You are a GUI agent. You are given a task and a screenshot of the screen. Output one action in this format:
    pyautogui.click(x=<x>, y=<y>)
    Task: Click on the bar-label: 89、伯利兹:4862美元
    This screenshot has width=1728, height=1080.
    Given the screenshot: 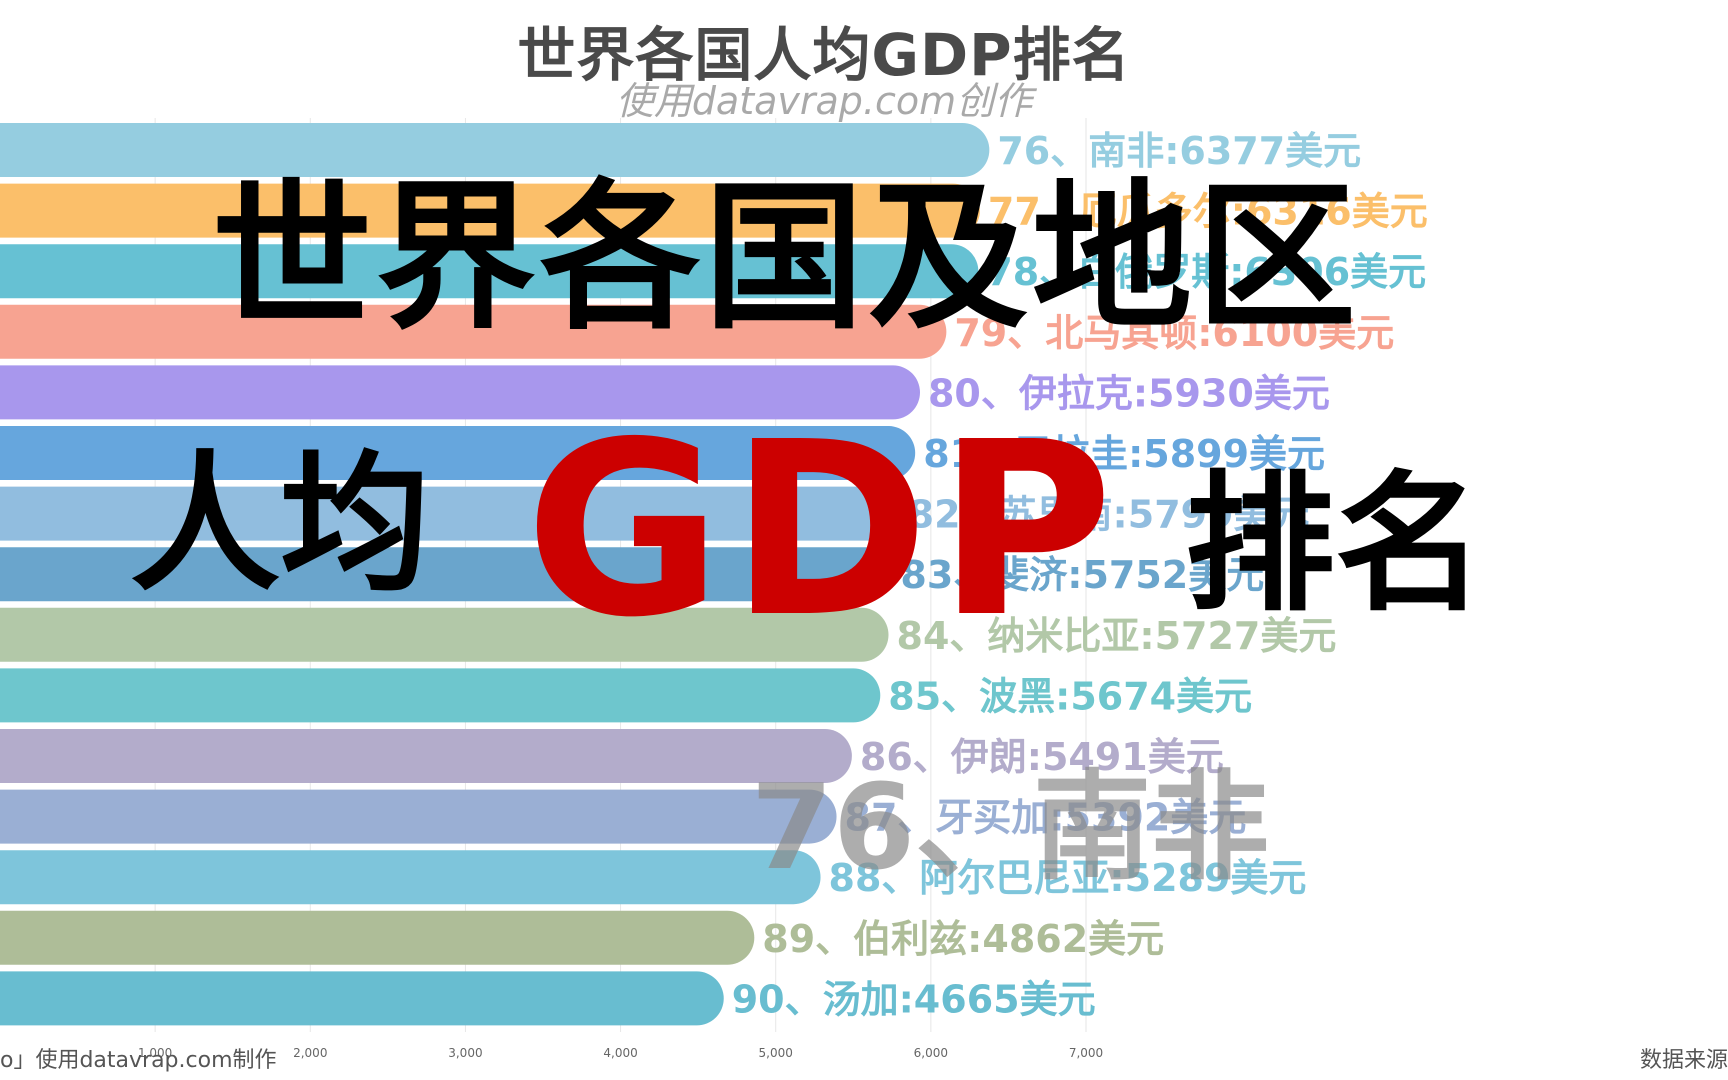 What is the action you would take?
    pyautogui.click(x=963, y=939)
    